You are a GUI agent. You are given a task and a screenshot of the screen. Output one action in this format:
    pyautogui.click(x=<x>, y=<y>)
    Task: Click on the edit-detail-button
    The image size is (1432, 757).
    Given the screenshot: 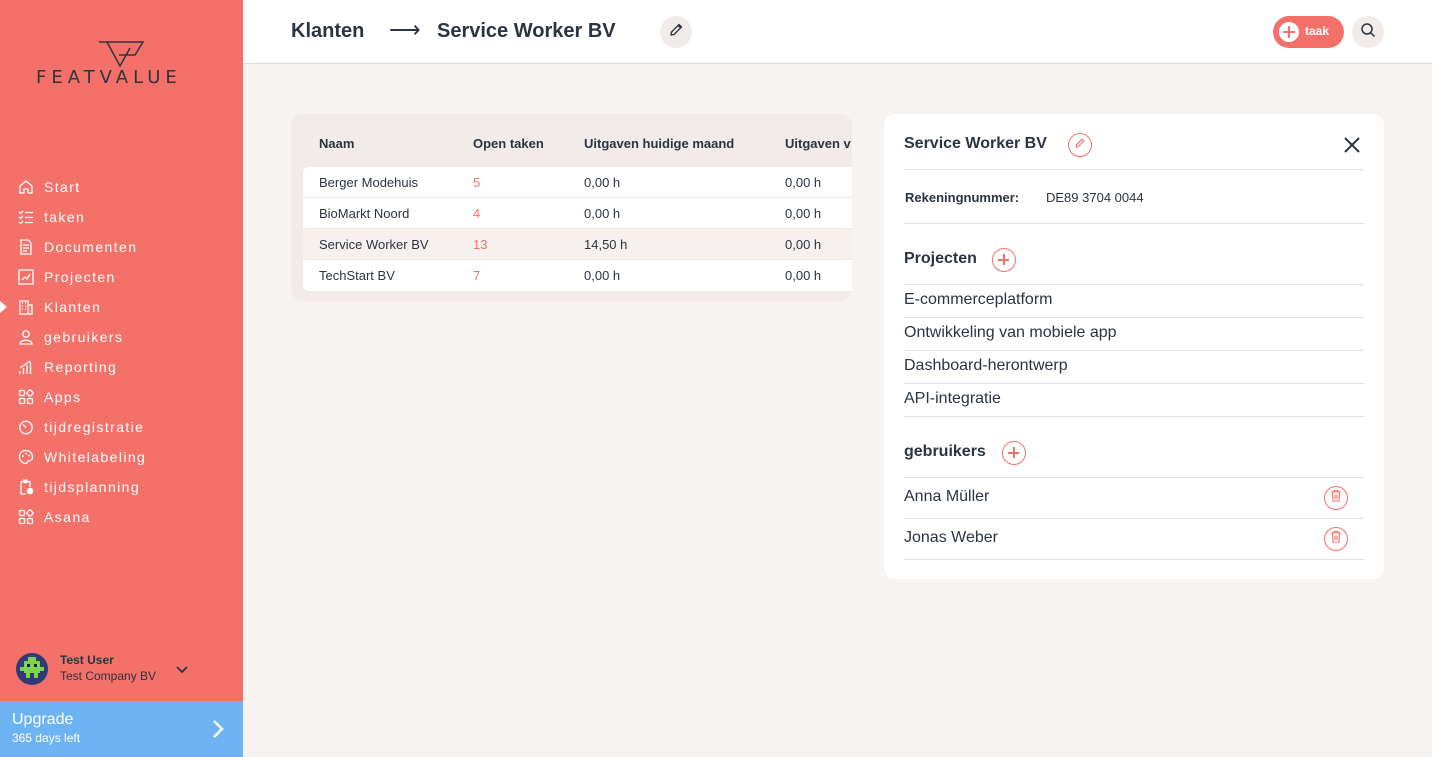 What is the action you would take?
    pyautogui.click(x=1080, y=145)
    